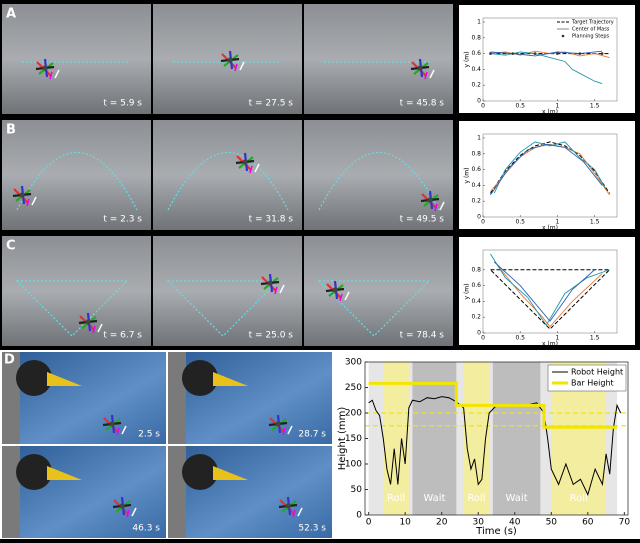 This screenshot has height=543, width=640. I want to click on legend-label: Target Trajectory, so click(592, 23).